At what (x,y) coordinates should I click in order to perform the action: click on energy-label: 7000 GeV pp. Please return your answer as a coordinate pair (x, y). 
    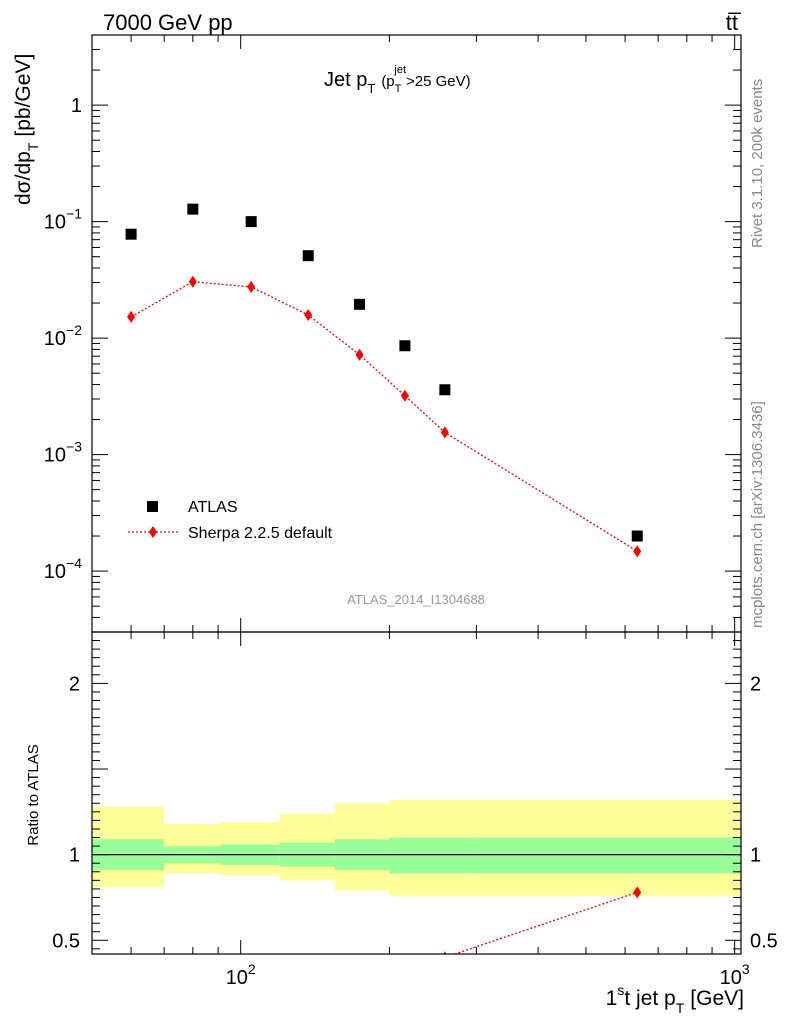
    Looking at the image, I should click on (168, 22).